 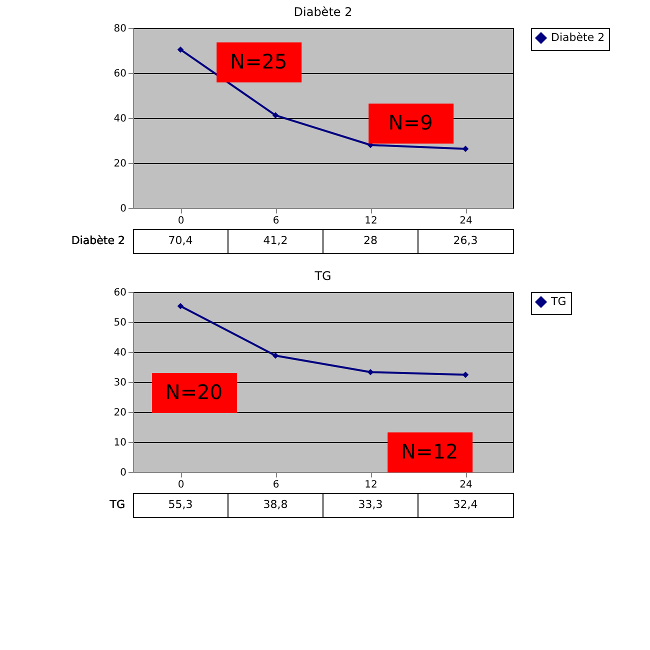 I want to click on annotation: N=25, so click(x=259, y=61).